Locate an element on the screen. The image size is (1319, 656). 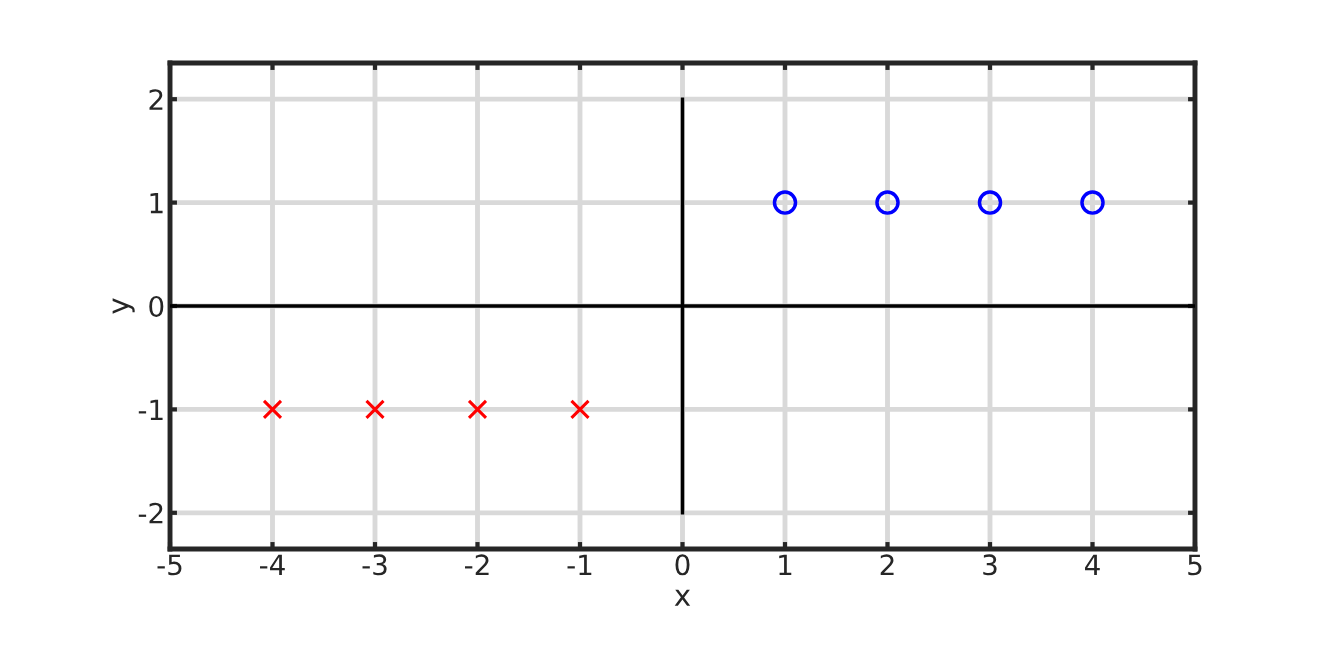
x-tick-label: 4 is located at coordinates (1092, 564).